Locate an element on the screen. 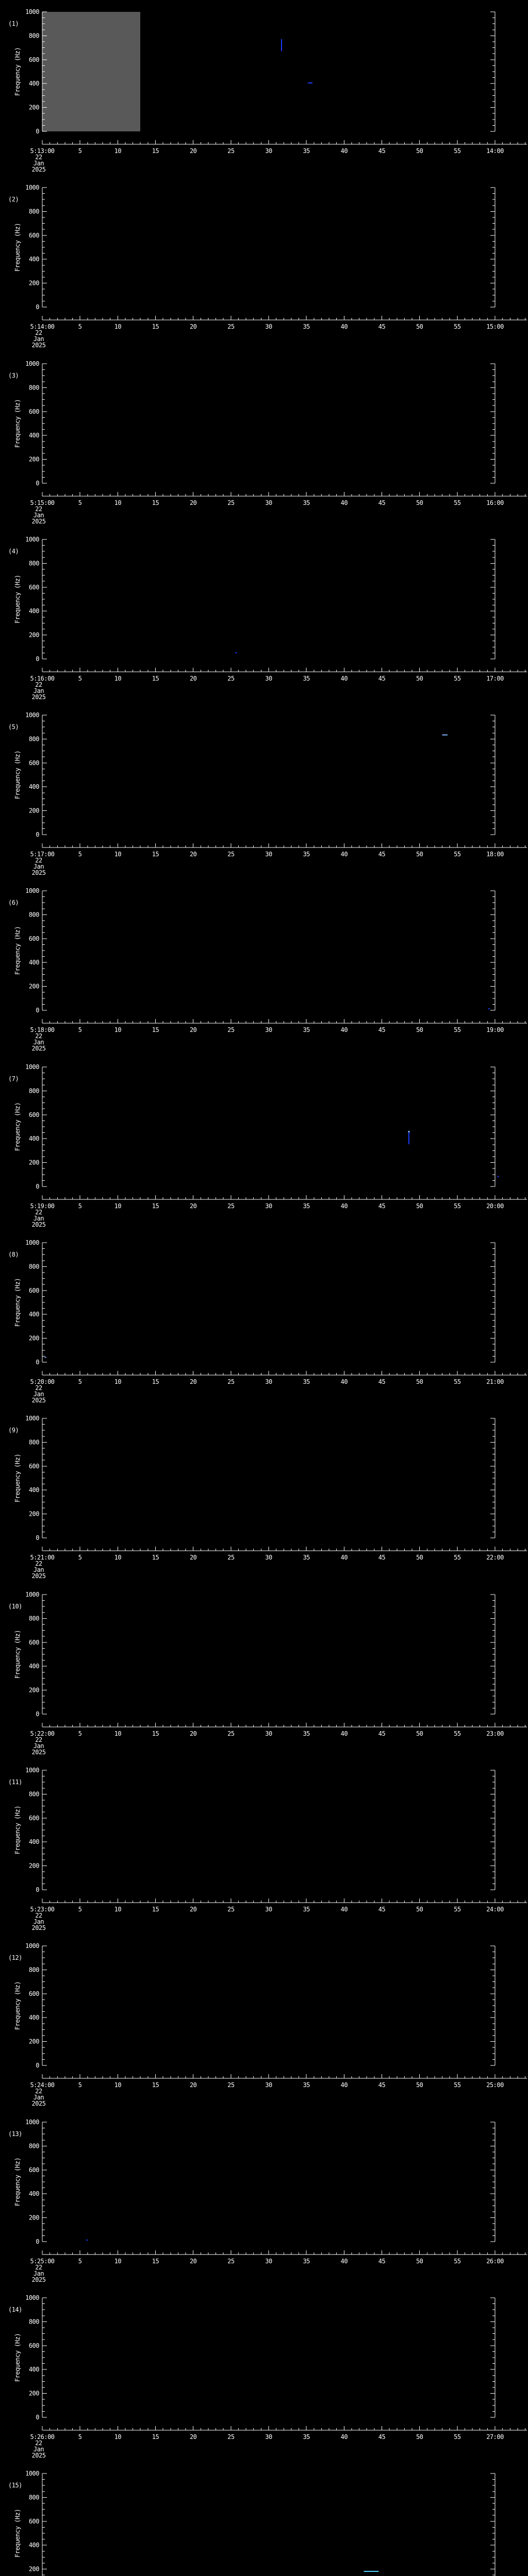  x-end-label: 26:00 is located at coordinates (495, 2261).